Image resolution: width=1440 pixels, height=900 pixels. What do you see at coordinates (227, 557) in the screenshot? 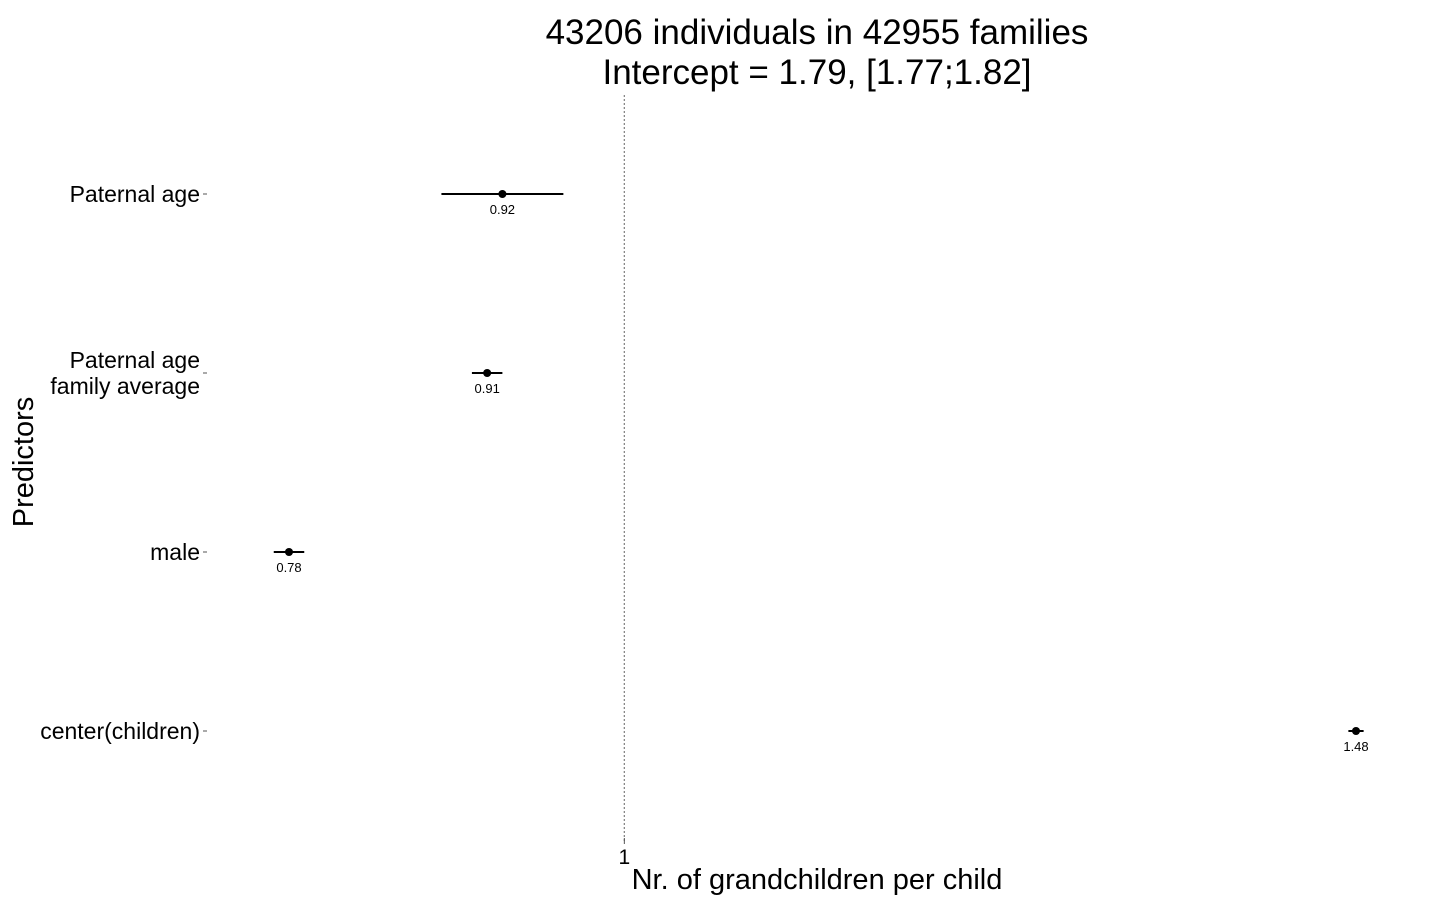
I see `predictor-row: male 0.78` at bounding box center [227, 557].